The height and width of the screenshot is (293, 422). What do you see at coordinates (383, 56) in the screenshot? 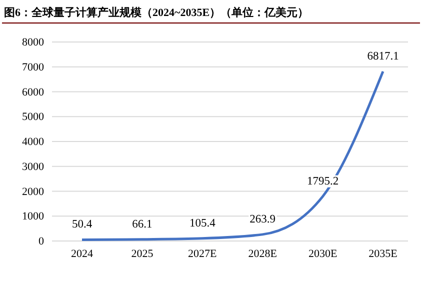
I see `data-label: 6817.1` at bounding box center [383, 56].